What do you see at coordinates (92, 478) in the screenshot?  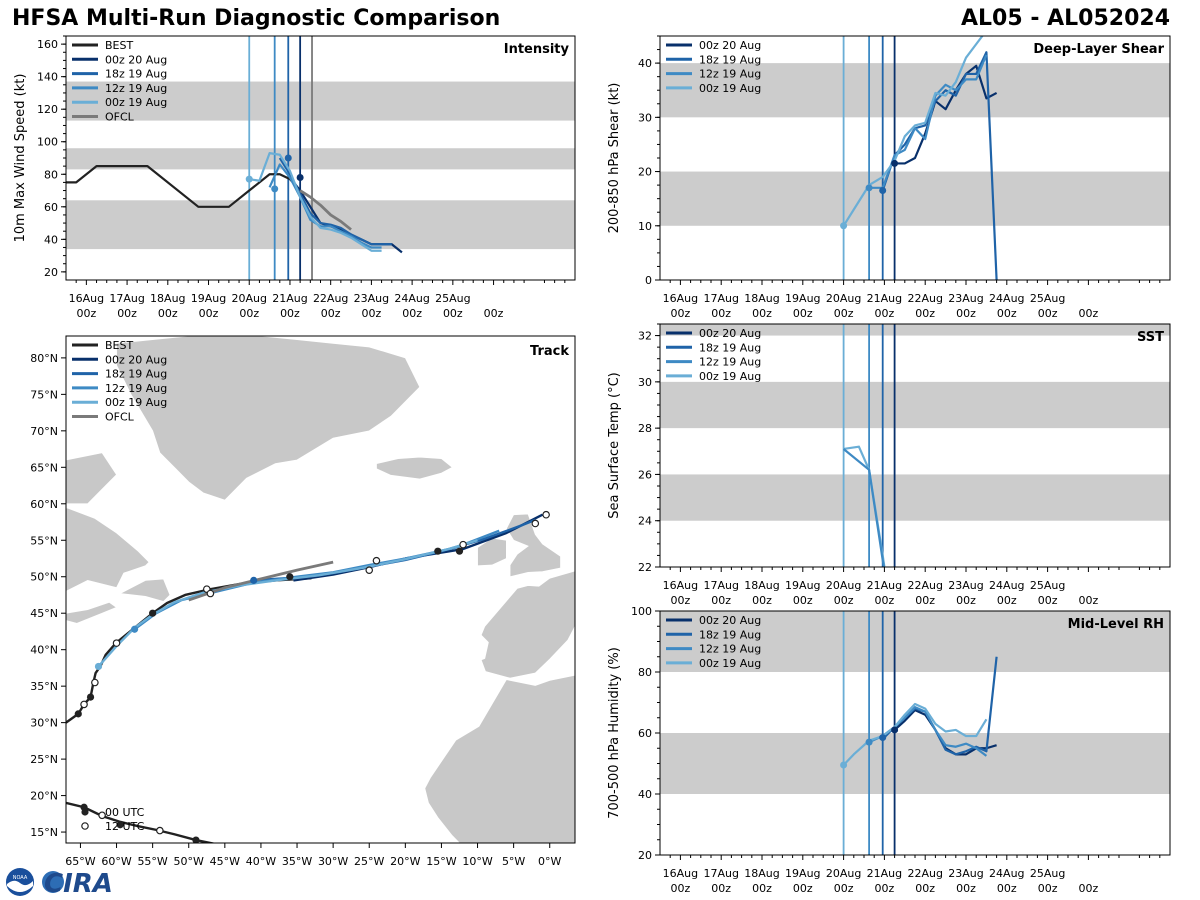 I see `land-baffin` at bounding box center [92, 478].